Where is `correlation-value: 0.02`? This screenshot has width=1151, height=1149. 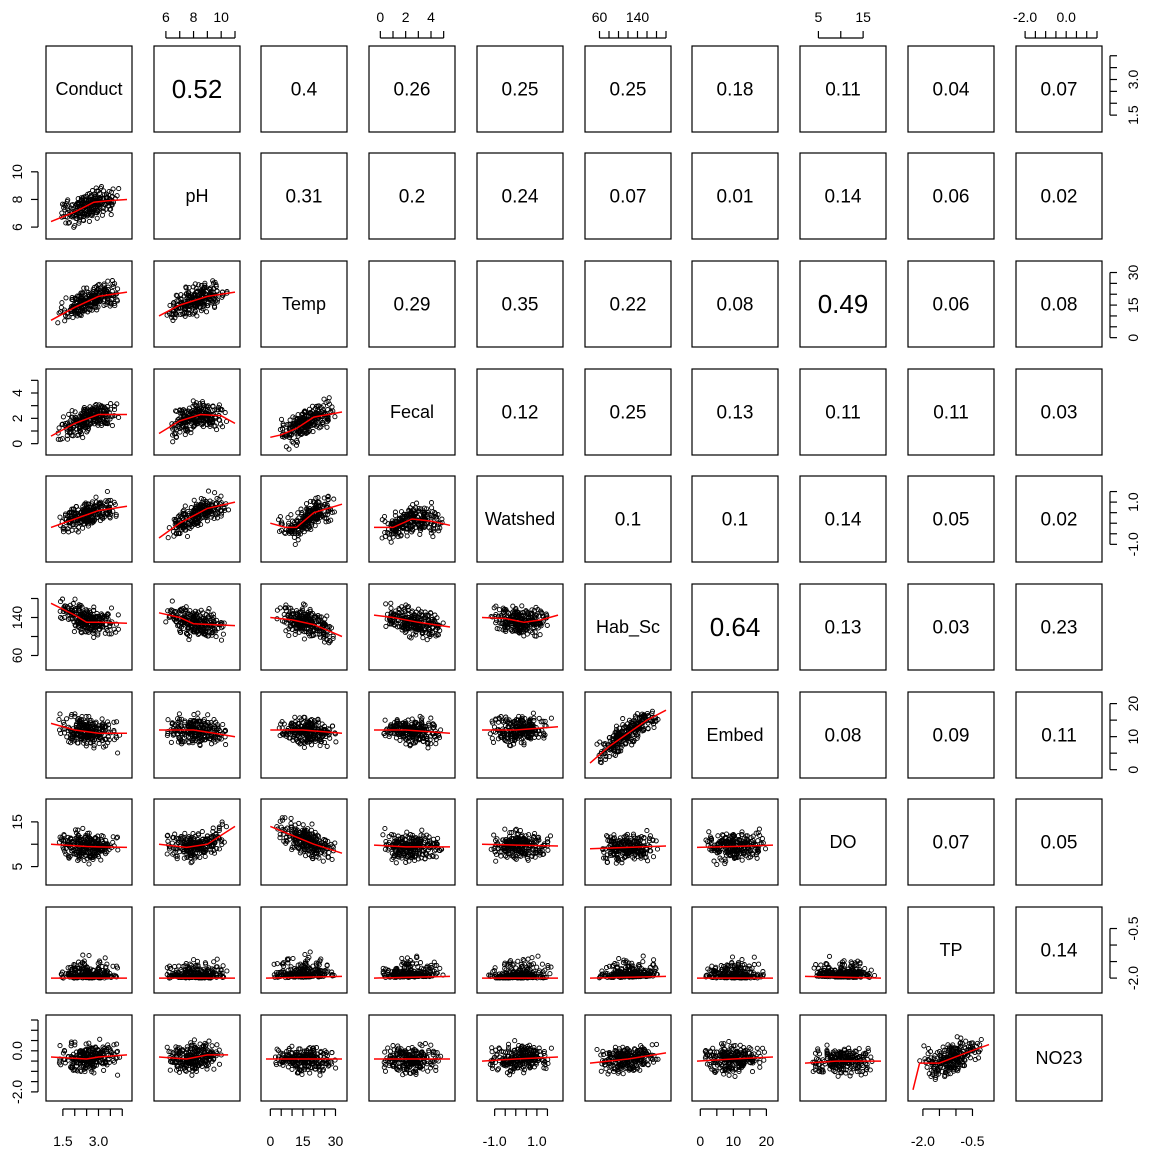 correlation-value: 0.02 is located at coordinates (1059, 197).